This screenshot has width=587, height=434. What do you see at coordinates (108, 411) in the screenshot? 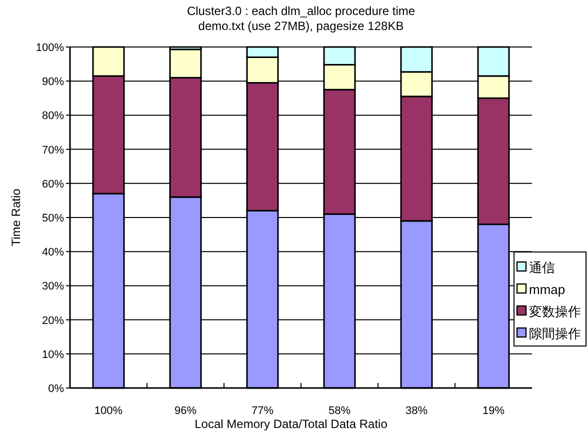
I see `x-tick-label: 100%` at bounding box center [108, 411].